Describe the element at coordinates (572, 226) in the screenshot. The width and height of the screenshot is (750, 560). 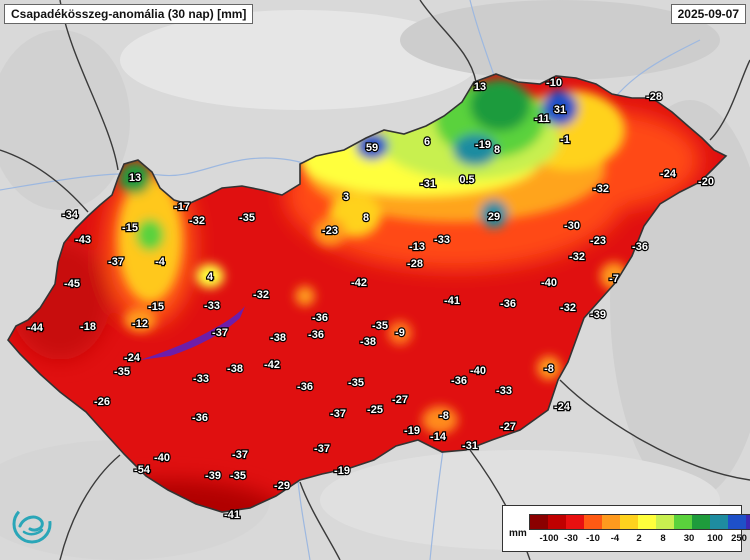
I see `value-label: -30` at that location.